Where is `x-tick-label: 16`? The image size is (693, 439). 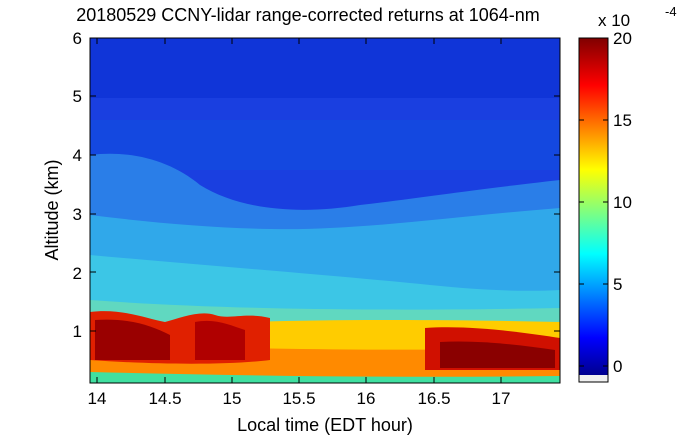
x-tick-label: 16 is located at coordinates (366, 398).